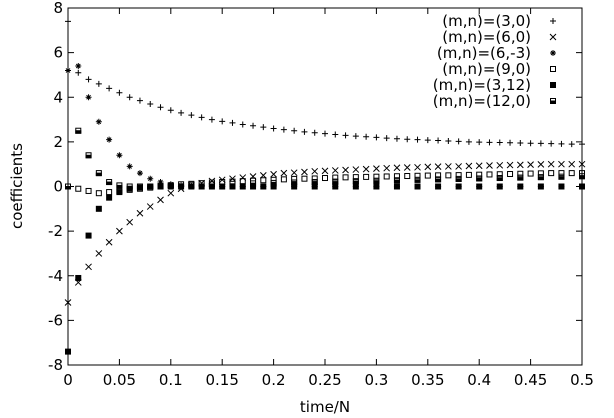 The height and width of the screenshot is (418, 614). What do you see at coordinates (482, 85) in the screenshot?
I see `legend-label: (m,n)=(3,12)` at bounding box center [482, 85].